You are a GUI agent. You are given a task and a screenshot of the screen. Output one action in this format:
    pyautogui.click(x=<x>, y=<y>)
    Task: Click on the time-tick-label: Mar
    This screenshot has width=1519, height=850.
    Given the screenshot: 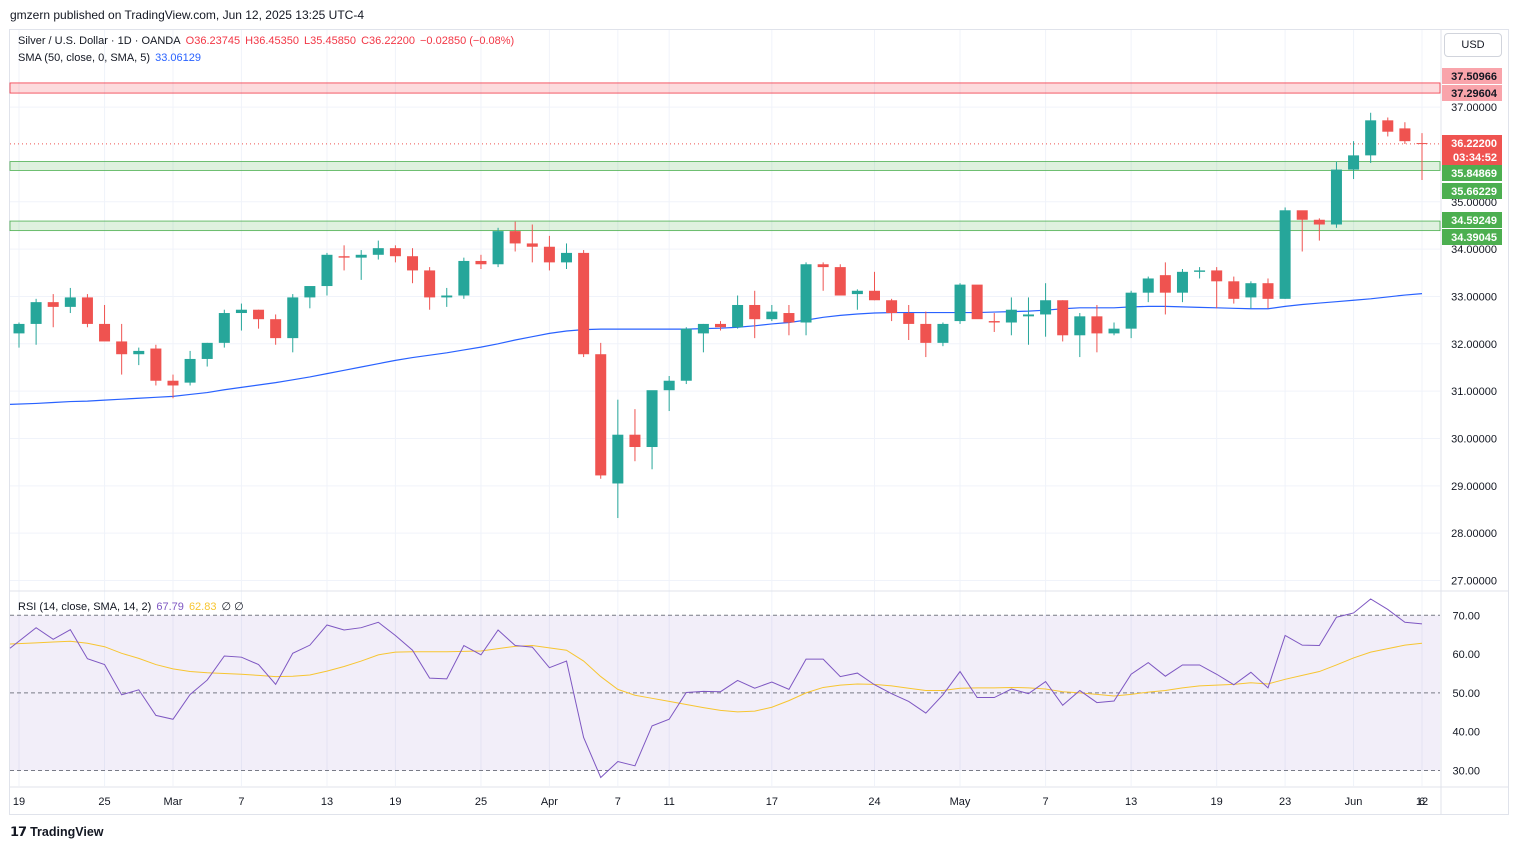 What is the action you would take?
    pyautogui.click(x=173, y=802)
    